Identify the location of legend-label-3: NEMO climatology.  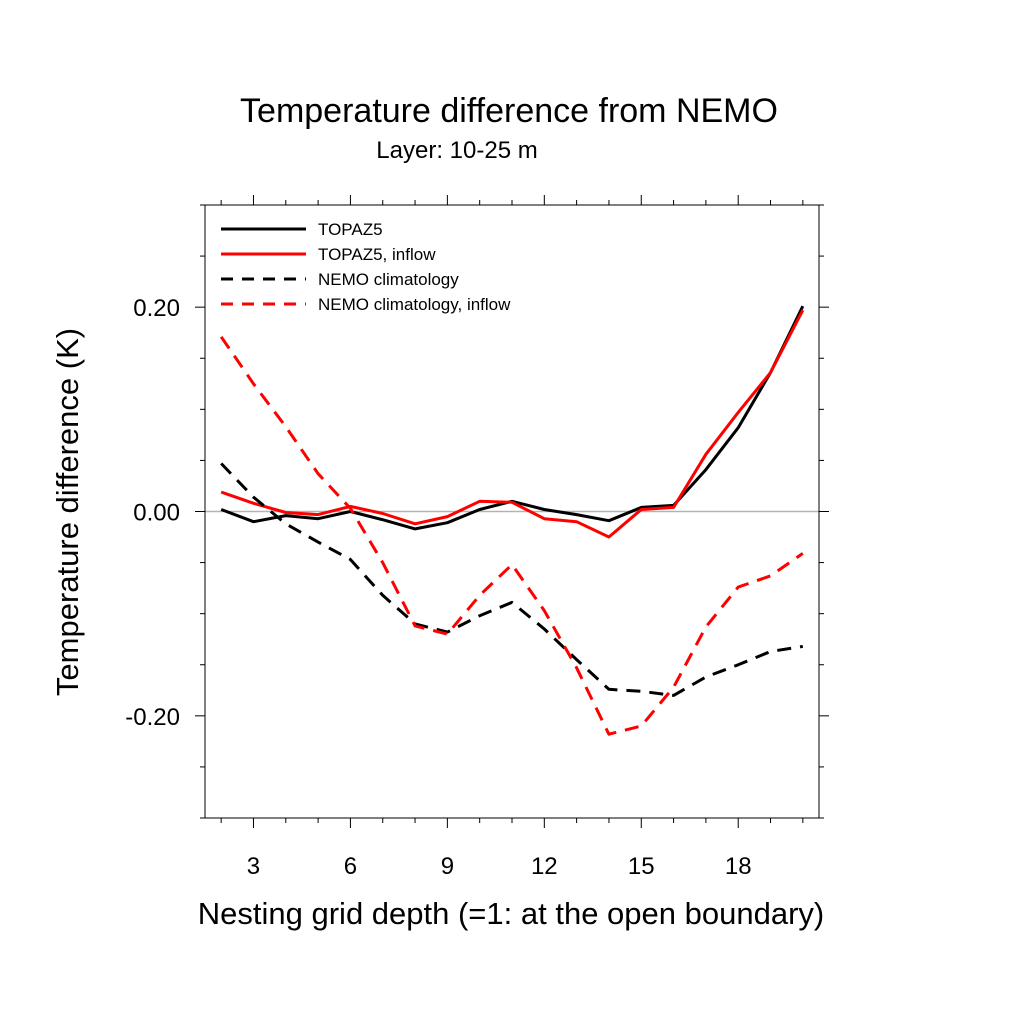
(388, 279).